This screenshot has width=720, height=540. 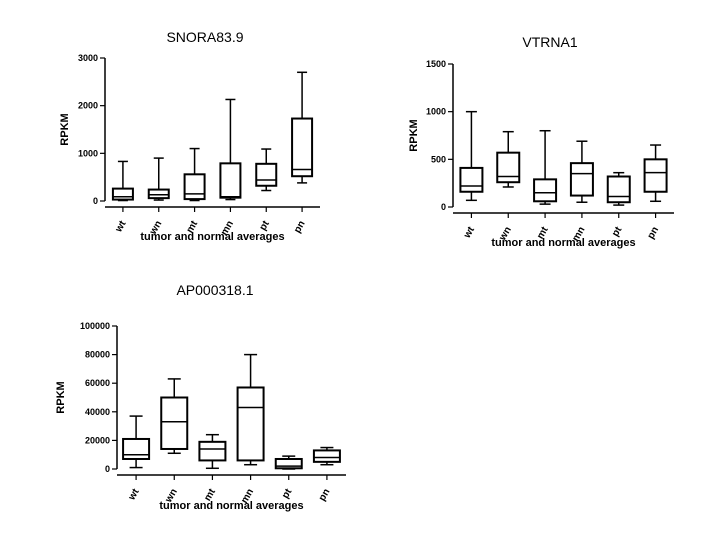 I want to click on y-tick-label: 80000, so click(x=97, y=355).